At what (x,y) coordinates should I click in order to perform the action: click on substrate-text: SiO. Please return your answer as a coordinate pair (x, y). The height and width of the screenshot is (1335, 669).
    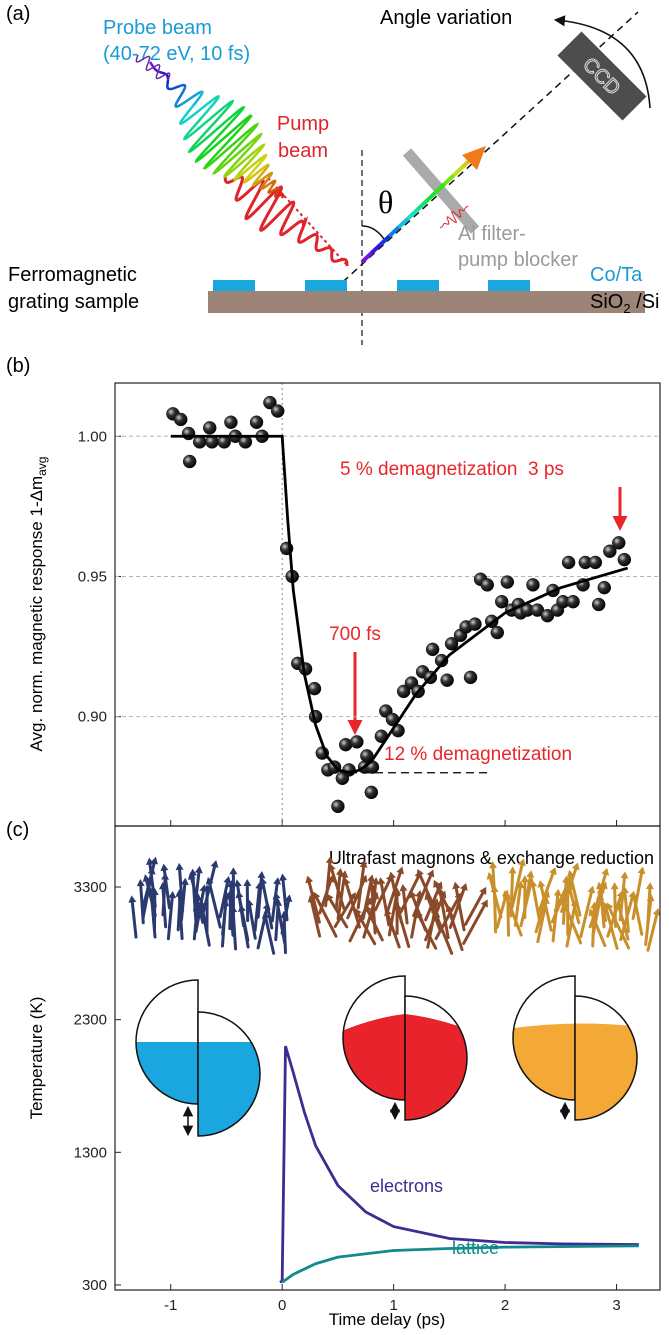
    Looking at the image, I should click on (606, 302).